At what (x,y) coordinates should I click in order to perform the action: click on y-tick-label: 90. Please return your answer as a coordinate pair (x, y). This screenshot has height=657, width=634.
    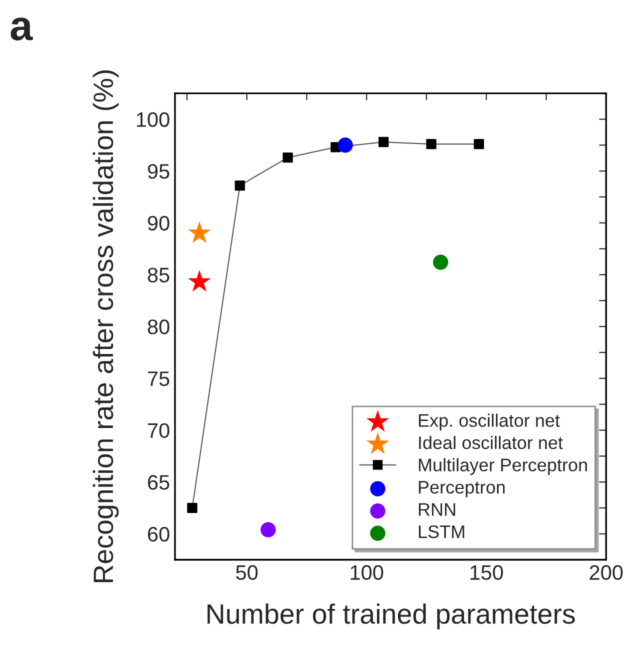
    Looking at the image, I should click on (159, 223).